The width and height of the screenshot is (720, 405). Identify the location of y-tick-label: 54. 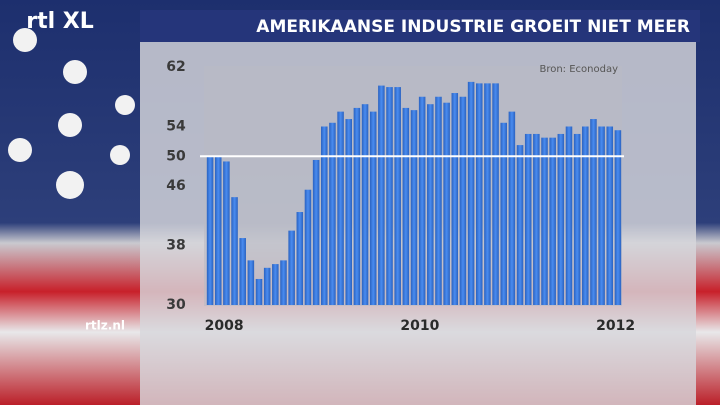
(176, 127).